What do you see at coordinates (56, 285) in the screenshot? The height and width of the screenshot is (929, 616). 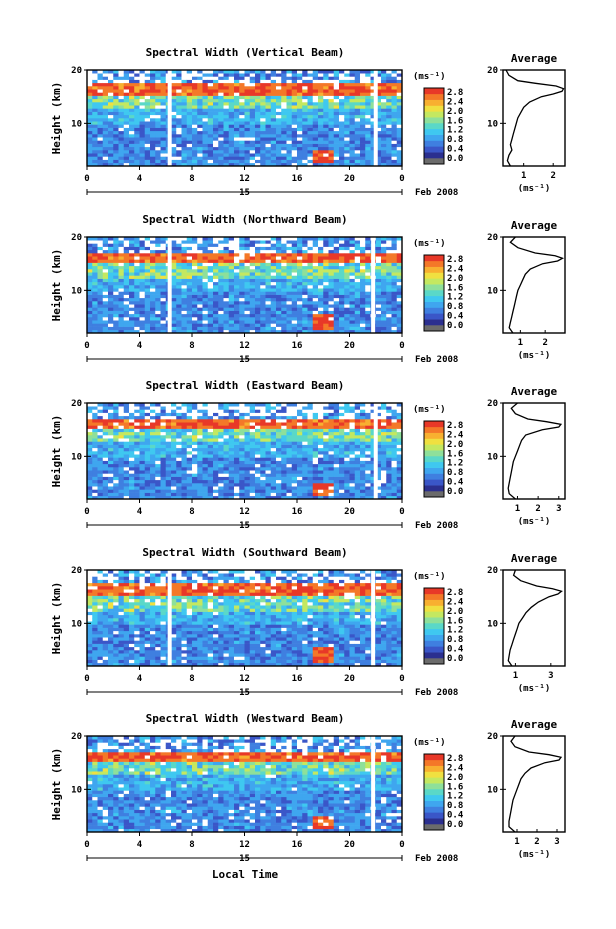 I see `y-axis-label: Height (km)` at bounding box center [56, 285].